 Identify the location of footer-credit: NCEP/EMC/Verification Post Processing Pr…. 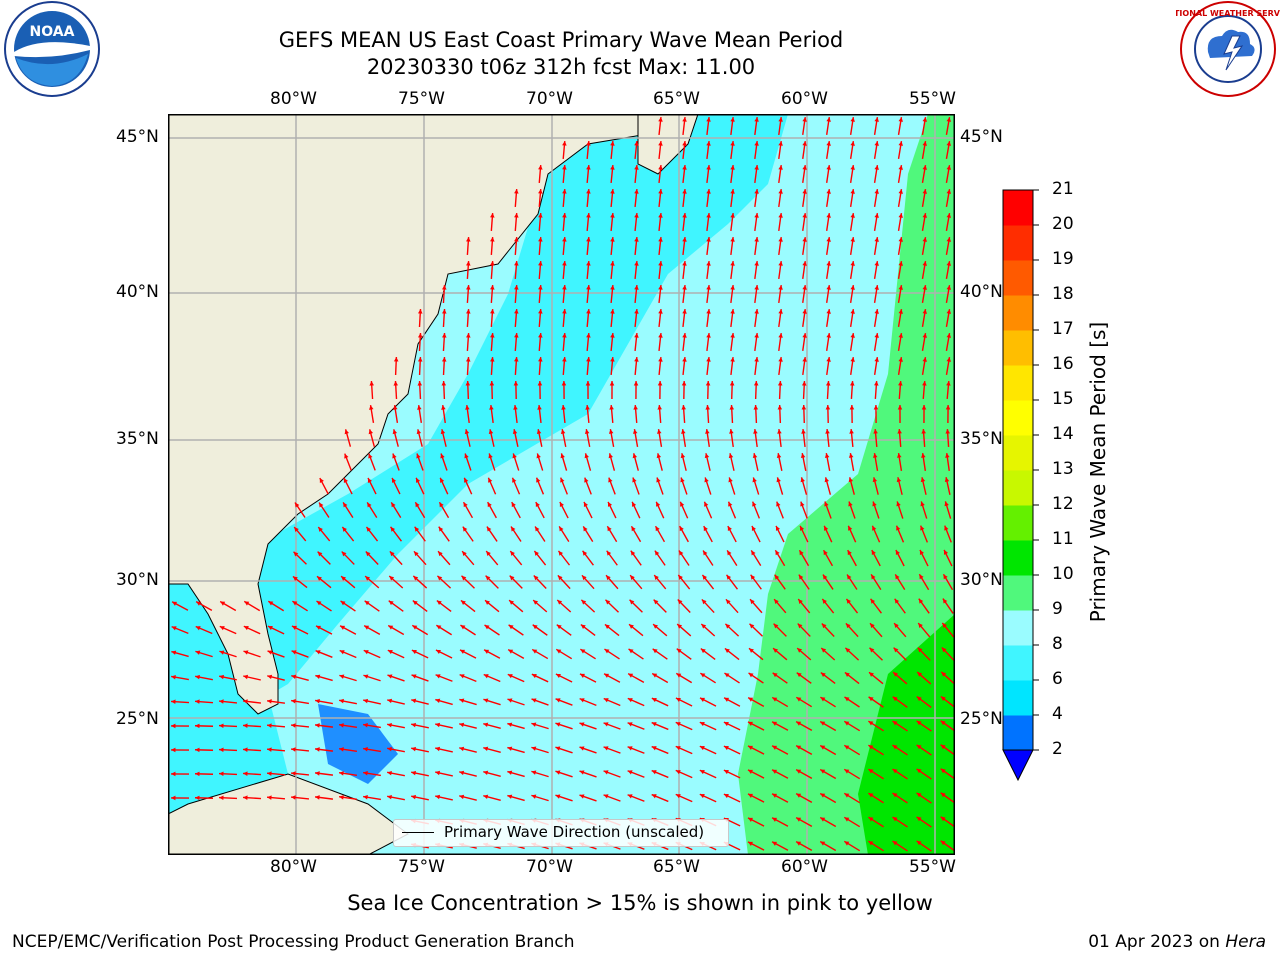
(293, 942).